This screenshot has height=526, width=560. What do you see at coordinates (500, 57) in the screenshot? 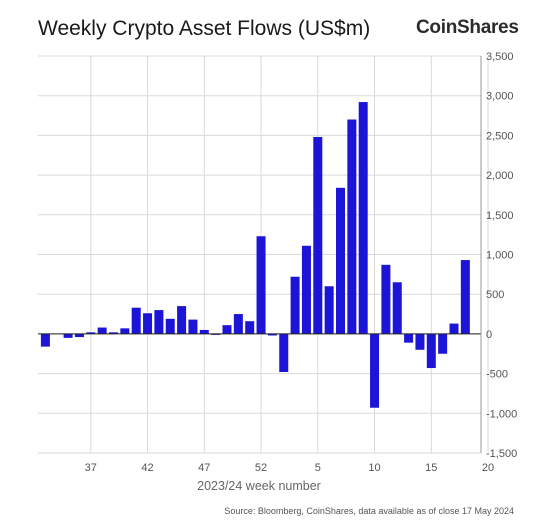
I see `y-tick-label: 3,500` at bounding box center [500, 57].